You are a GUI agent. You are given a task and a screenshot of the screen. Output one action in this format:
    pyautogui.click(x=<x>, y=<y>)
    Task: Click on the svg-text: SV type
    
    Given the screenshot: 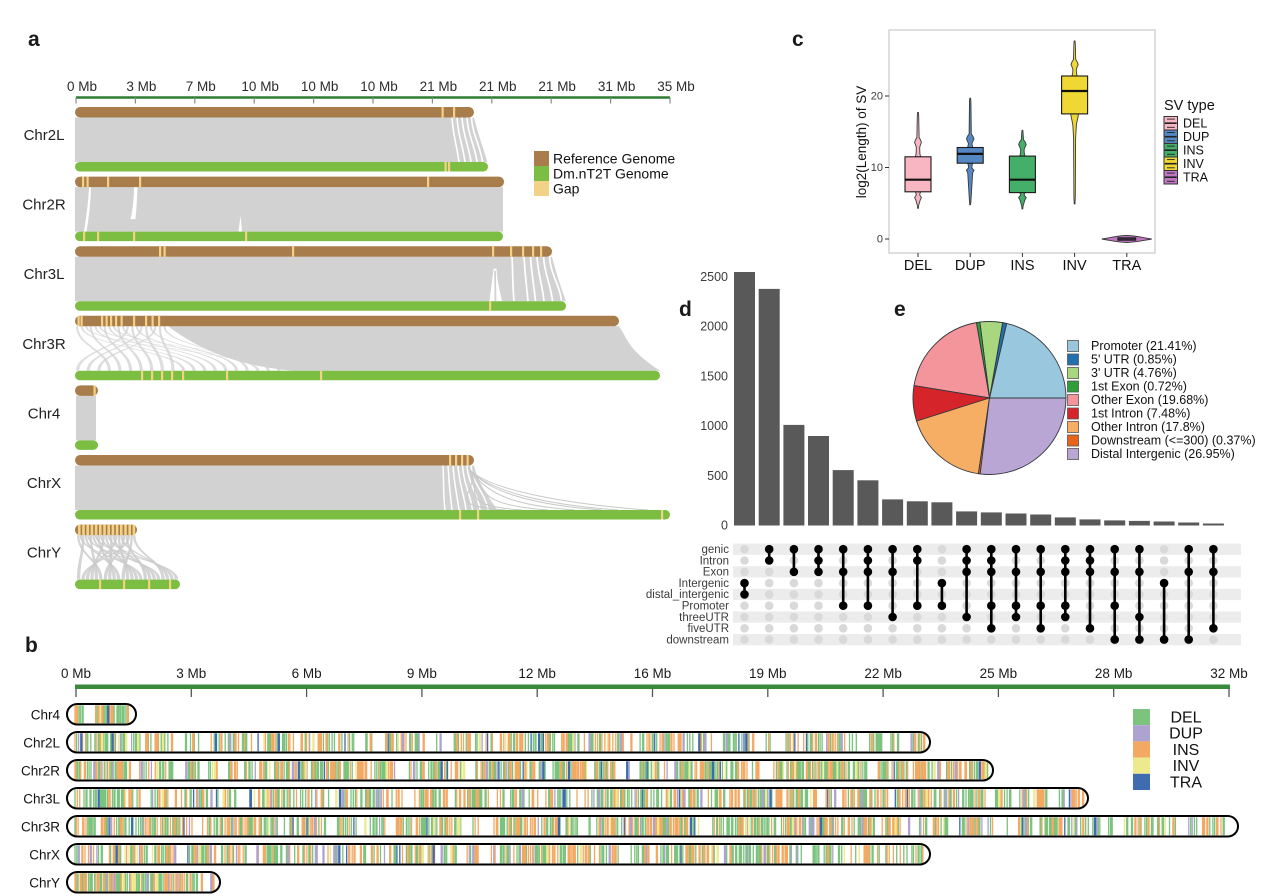 What is the action you would take?
    pyautogui.click(x=1189, y=106)
    